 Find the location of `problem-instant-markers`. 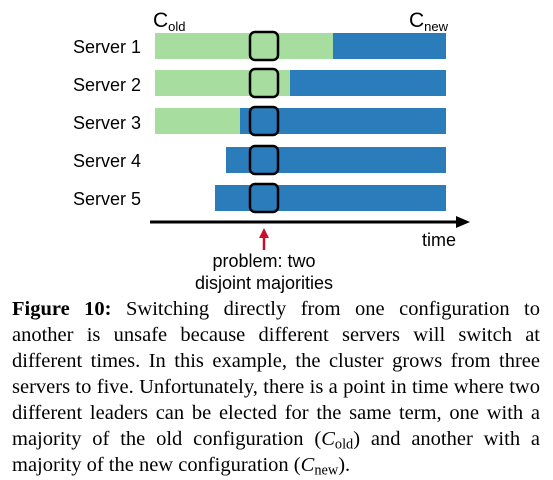

problem-instant-markers is located at coordinates (264, 122).